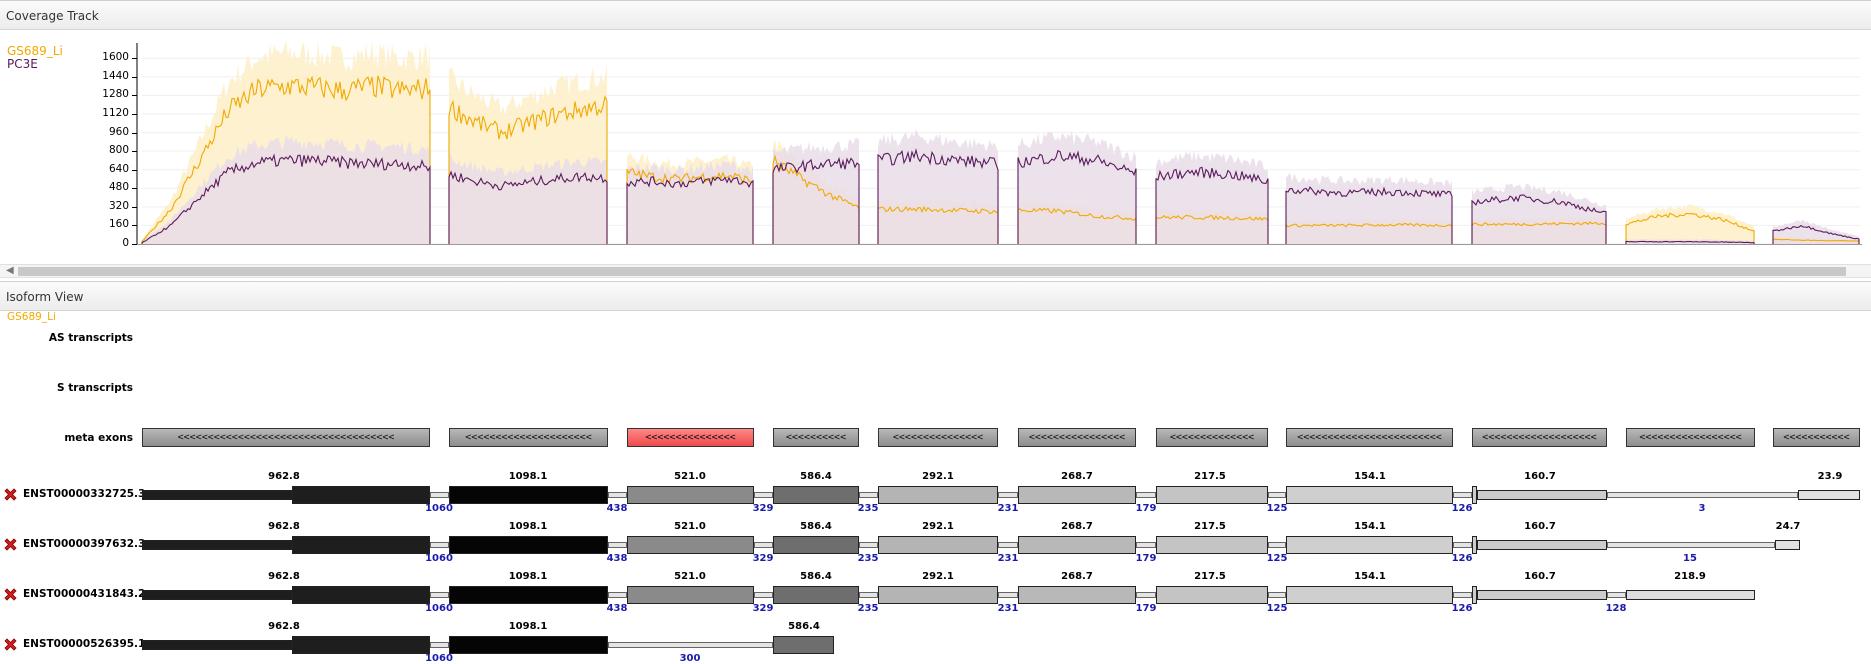  I want to click on exon-coverage-label: 521.0, so click(690, 476).